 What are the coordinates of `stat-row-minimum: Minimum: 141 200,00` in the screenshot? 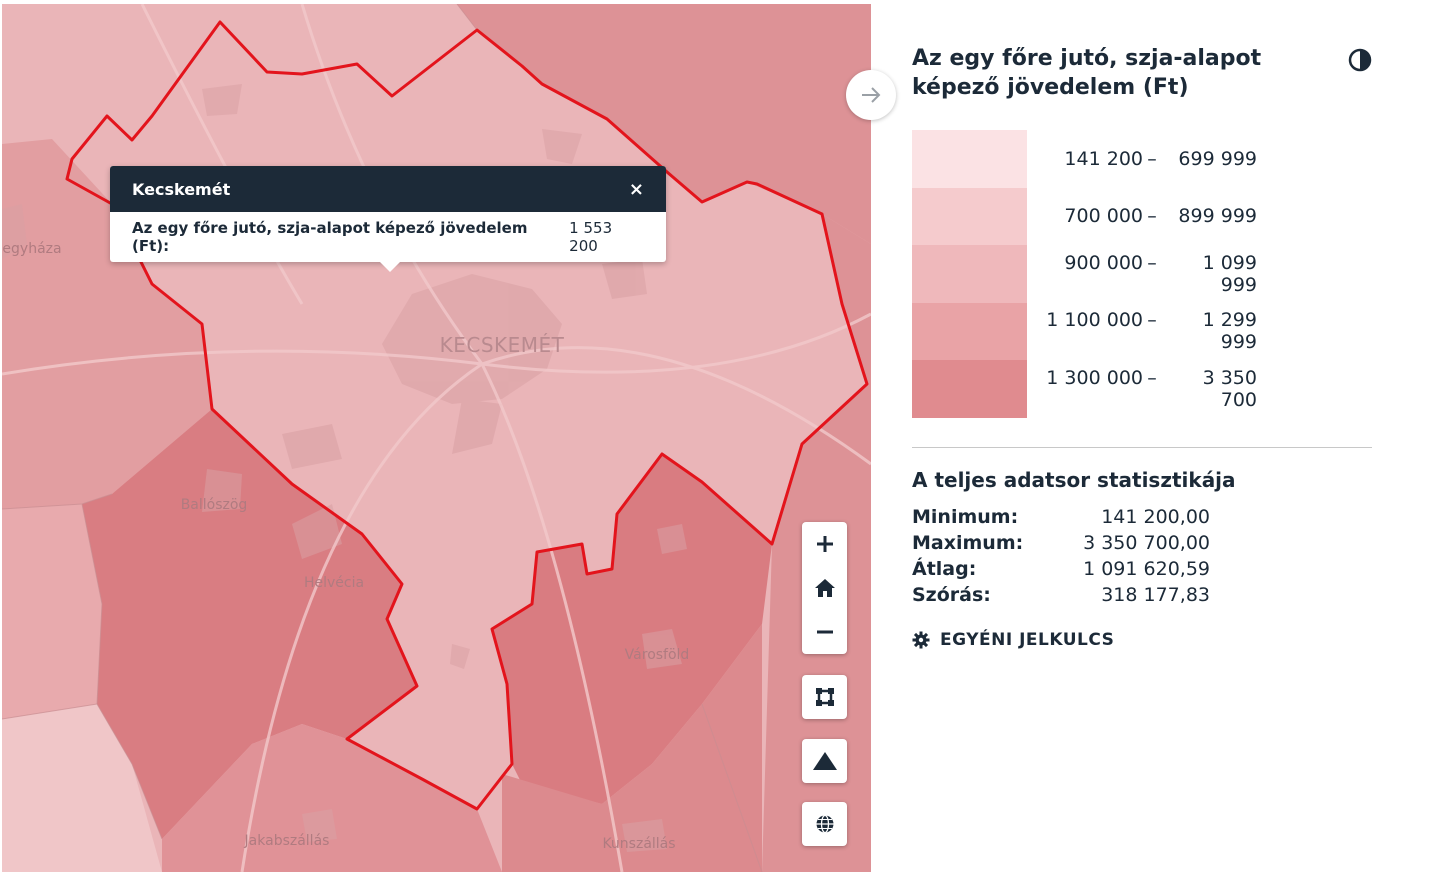 It's located at (1143, 517).